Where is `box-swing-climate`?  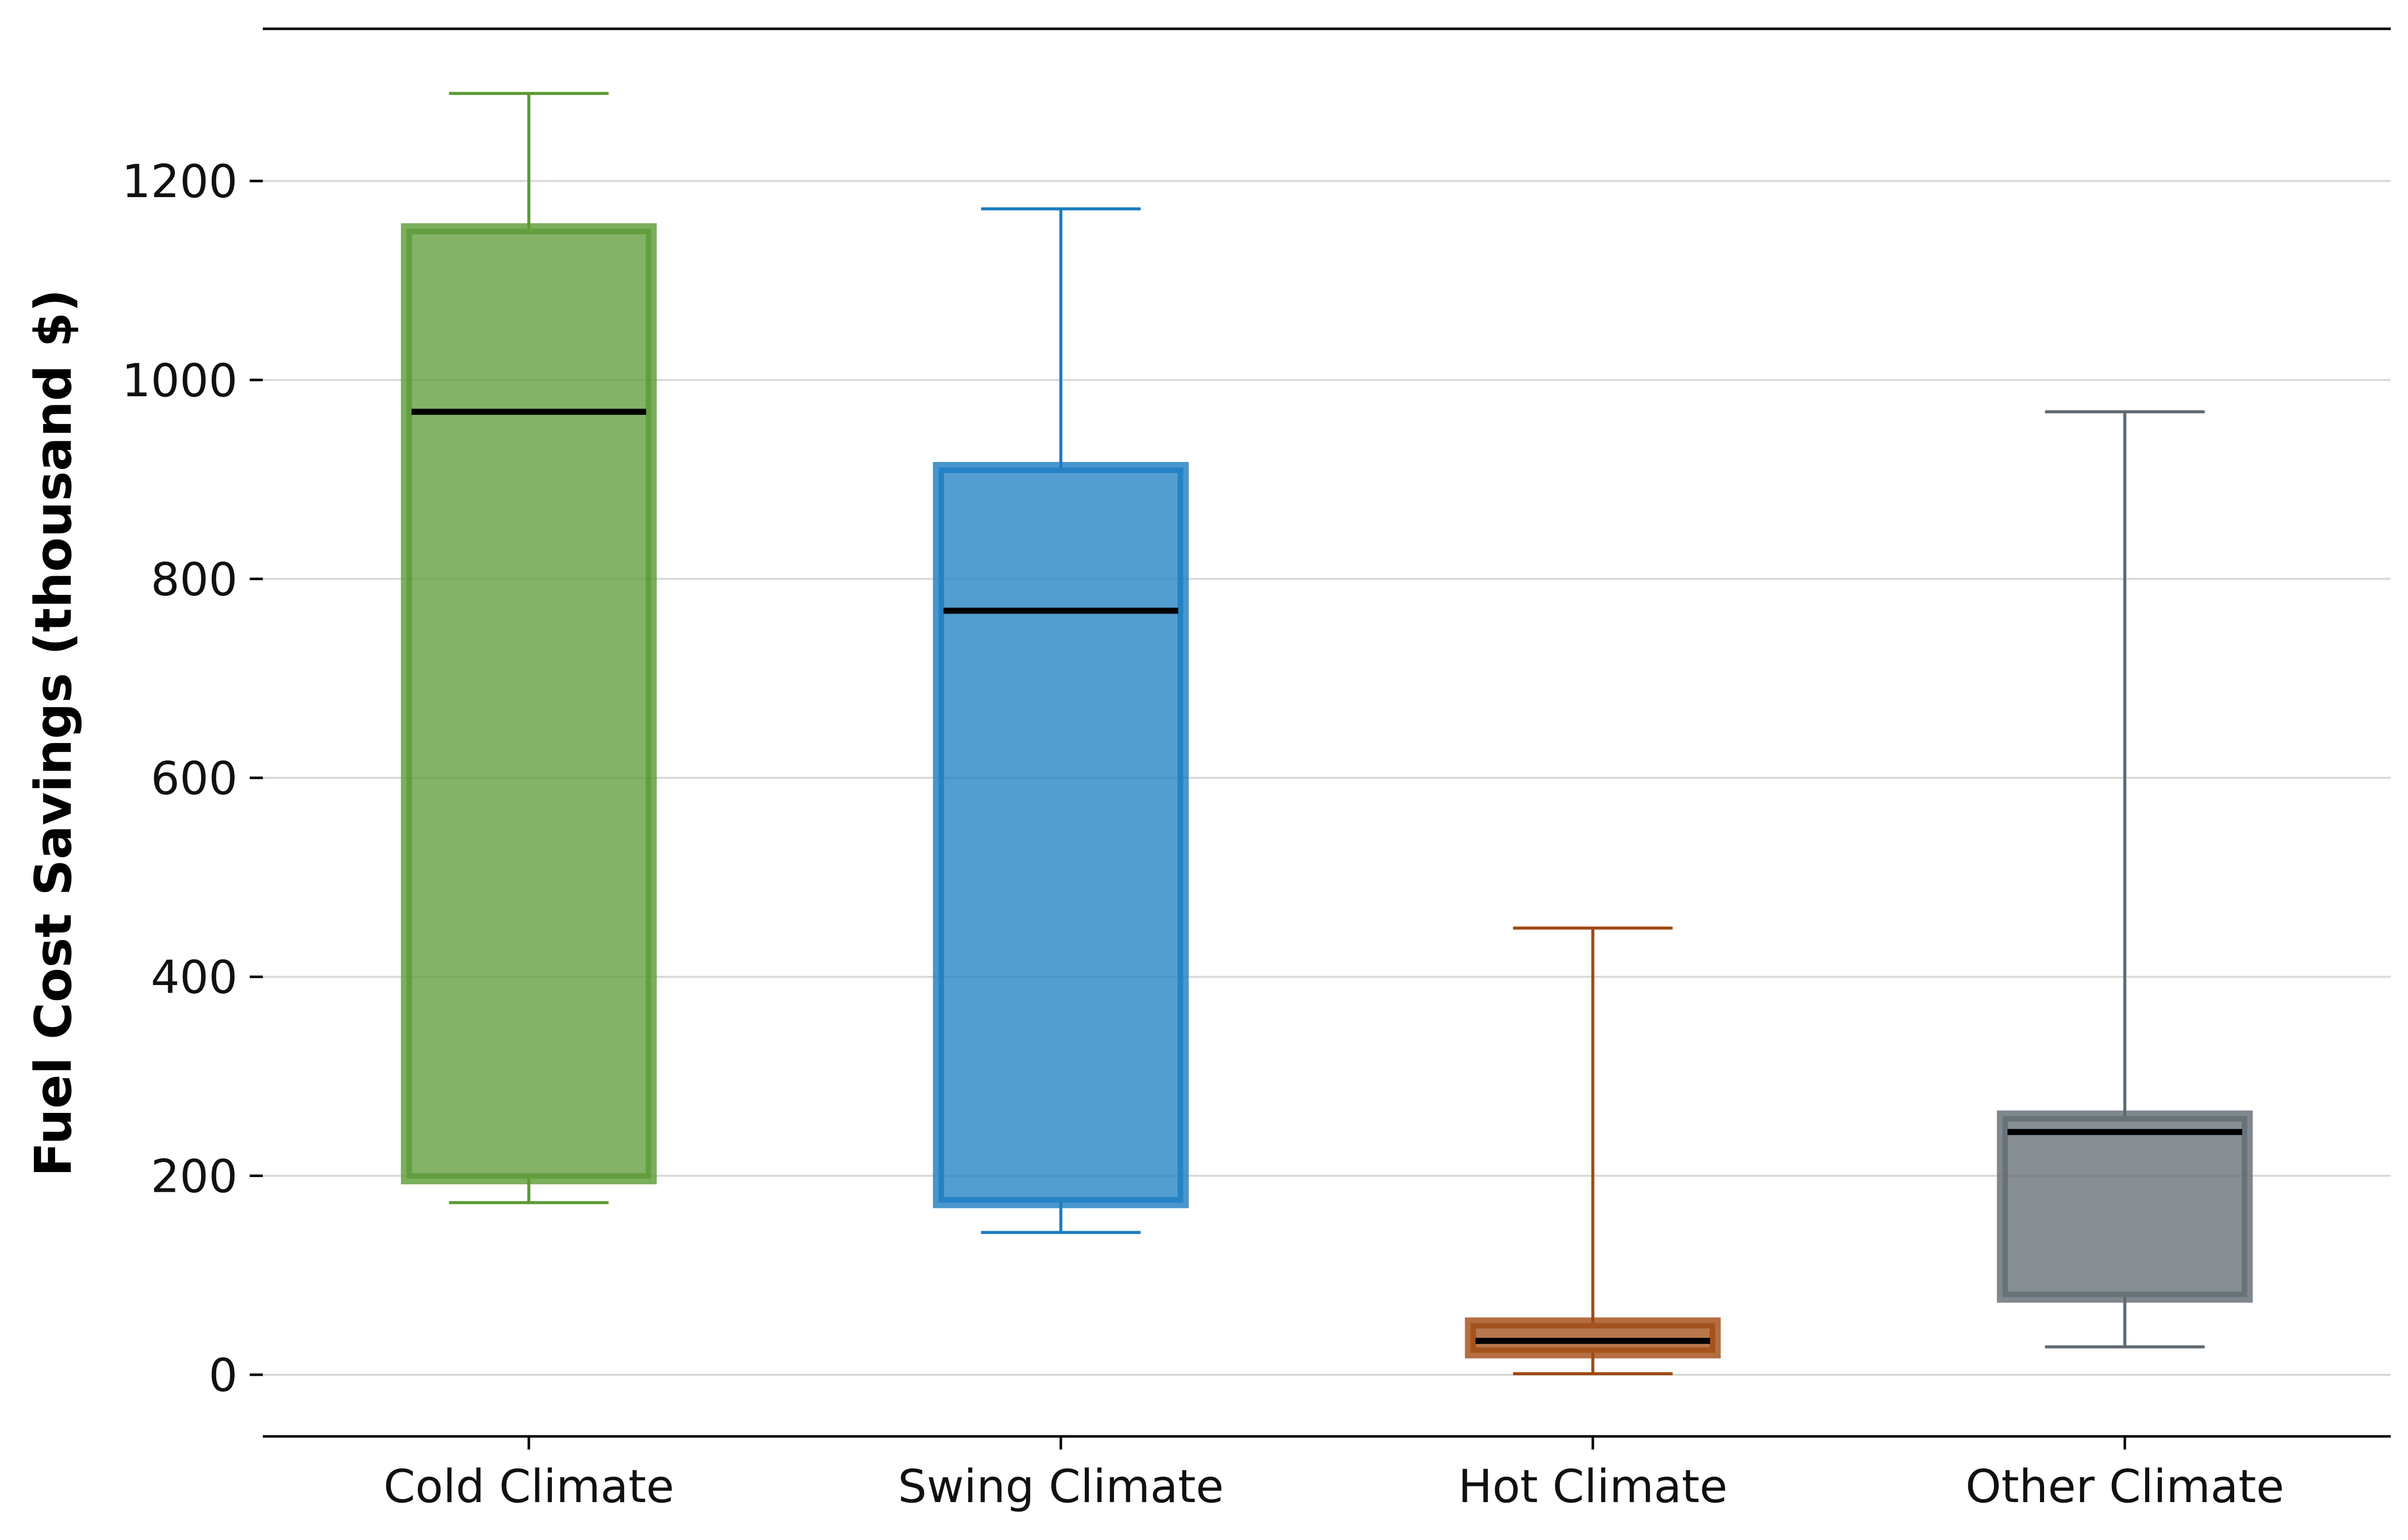
box-swing-climate is located at coordinates (1061, 720).